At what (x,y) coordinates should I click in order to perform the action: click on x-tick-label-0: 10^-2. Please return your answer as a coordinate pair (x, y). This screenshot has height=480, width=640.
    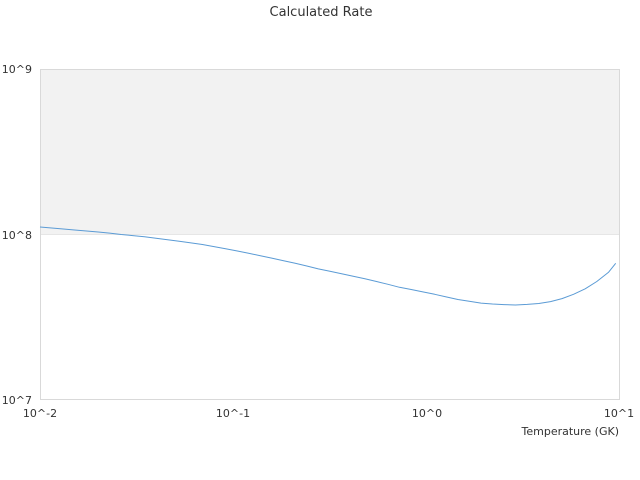
    Looking at the image, I should click on (40, 413).